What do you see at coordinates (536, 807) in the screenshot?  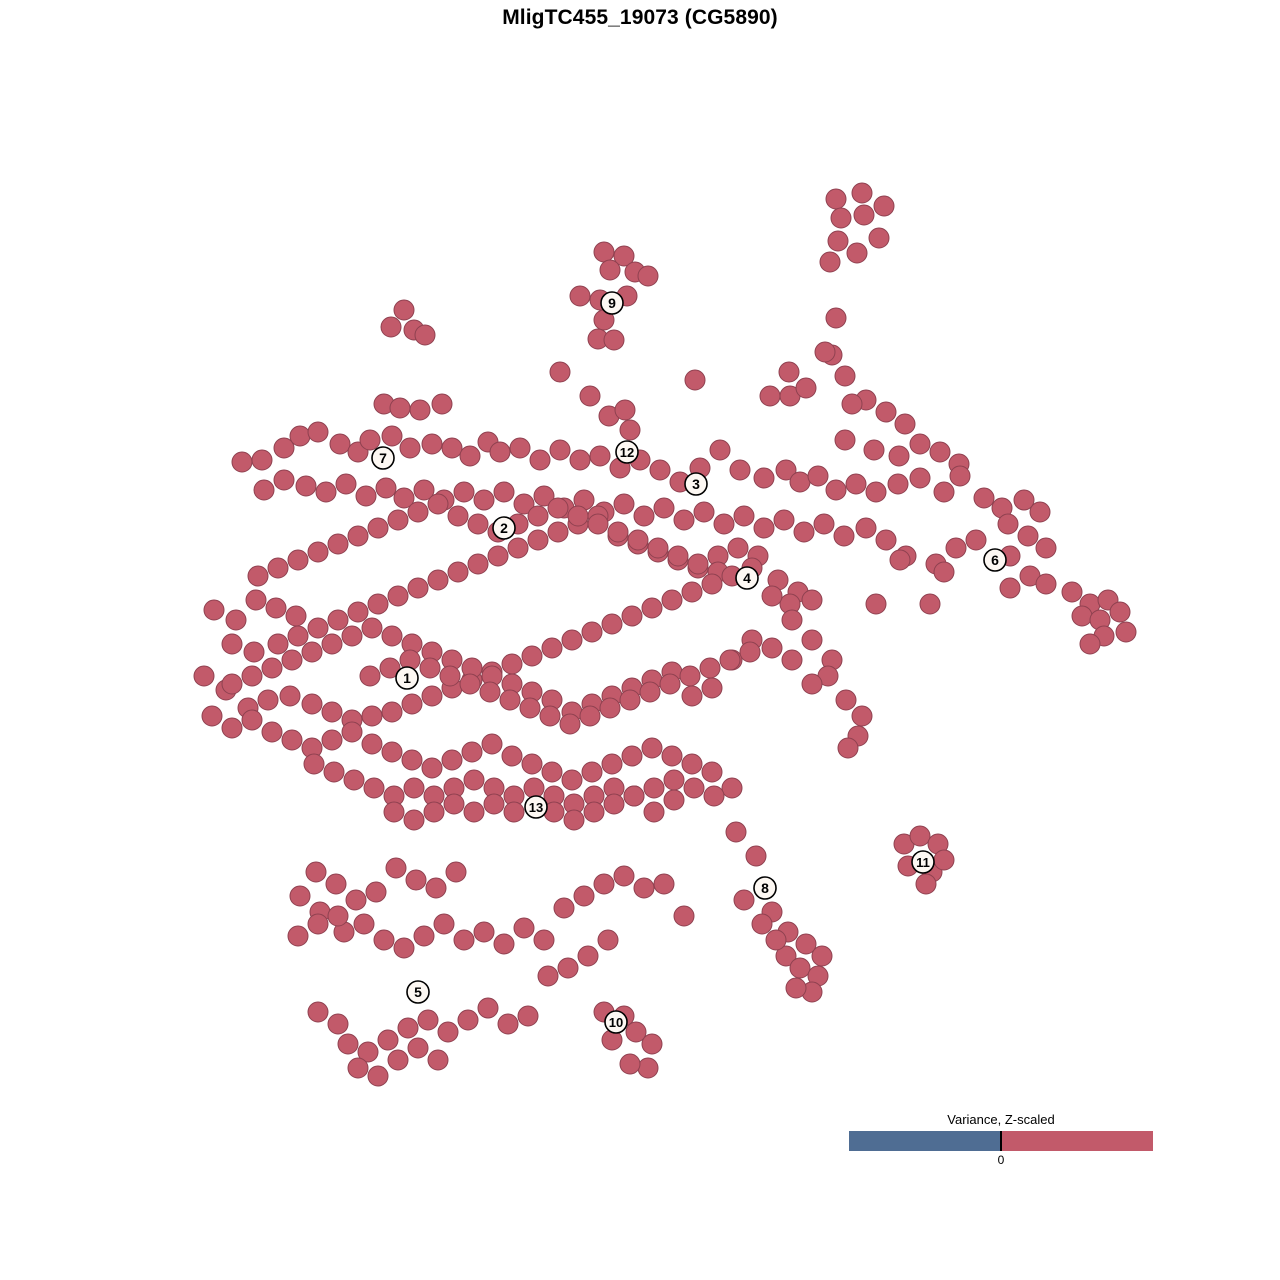 I see `cluster-label-13: 13` at bounding box center [536, 807].